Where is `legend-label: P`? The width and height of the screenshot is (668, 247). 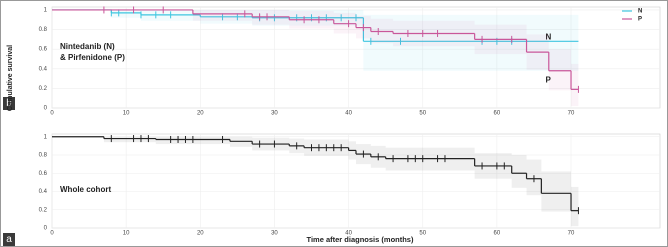 legend-label: P is located at coordinates (640, 20).